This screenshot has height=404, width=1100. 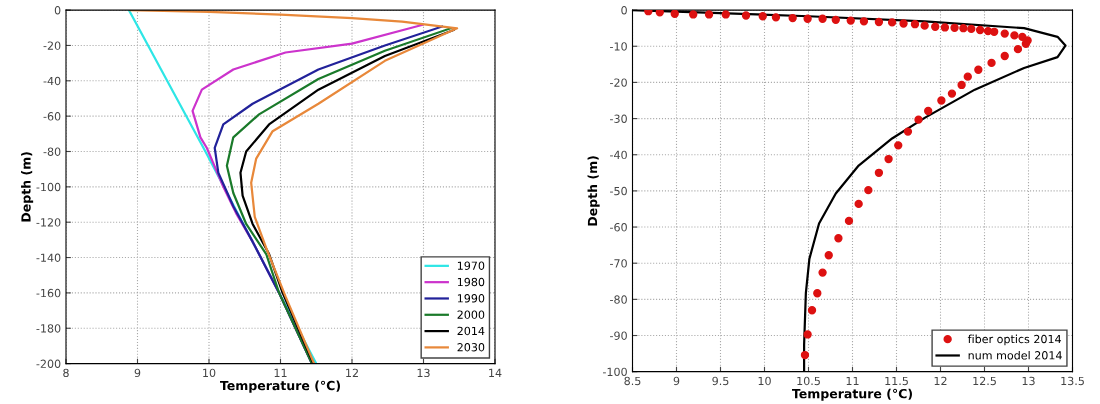 I want to click on y-tick-label: -90, so click(x=618, y=335).